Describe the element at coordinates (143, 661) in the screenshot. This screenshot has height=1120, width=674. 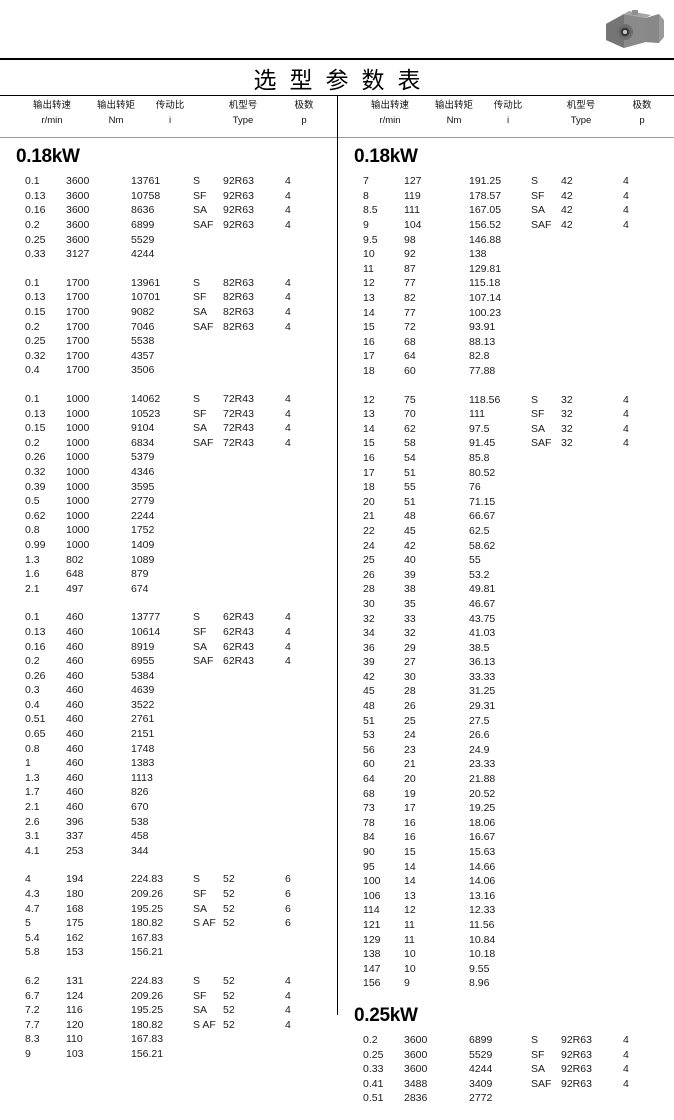
I see `cell-ratio: 6955` at that location.